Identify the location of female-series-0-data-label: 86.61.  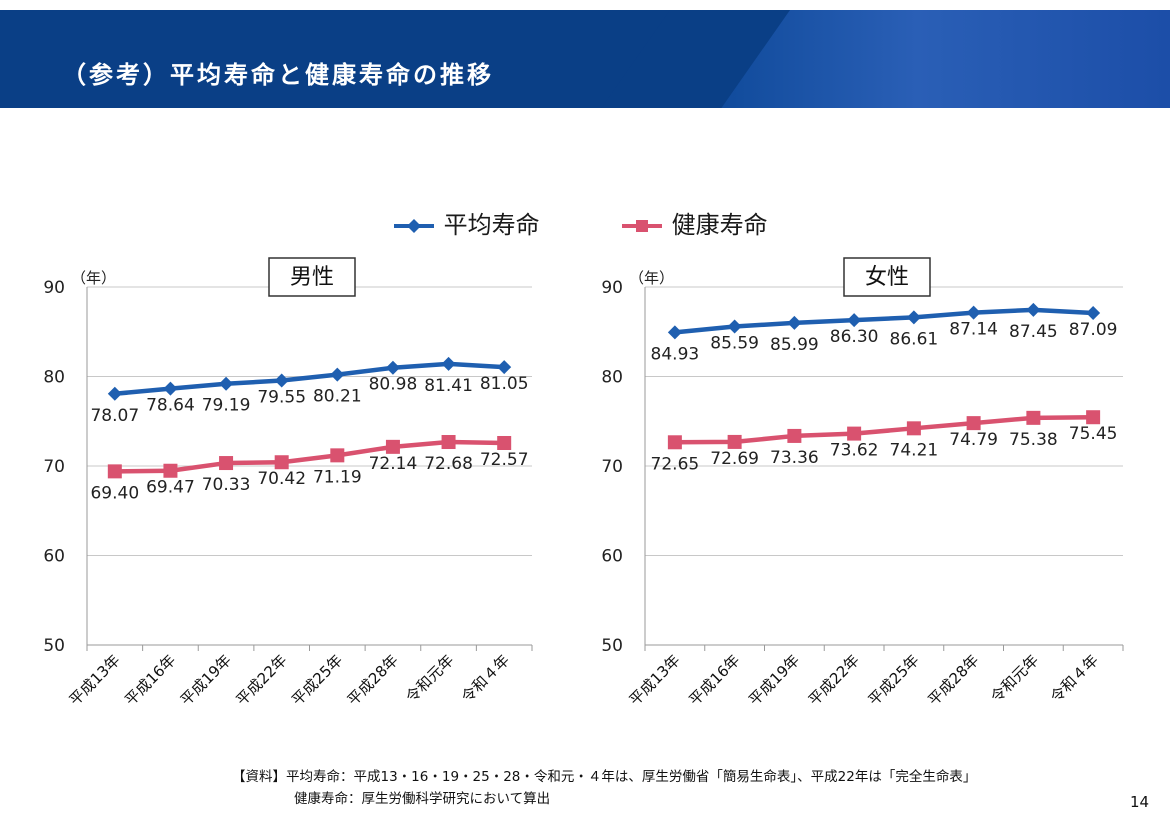
(914, 339).